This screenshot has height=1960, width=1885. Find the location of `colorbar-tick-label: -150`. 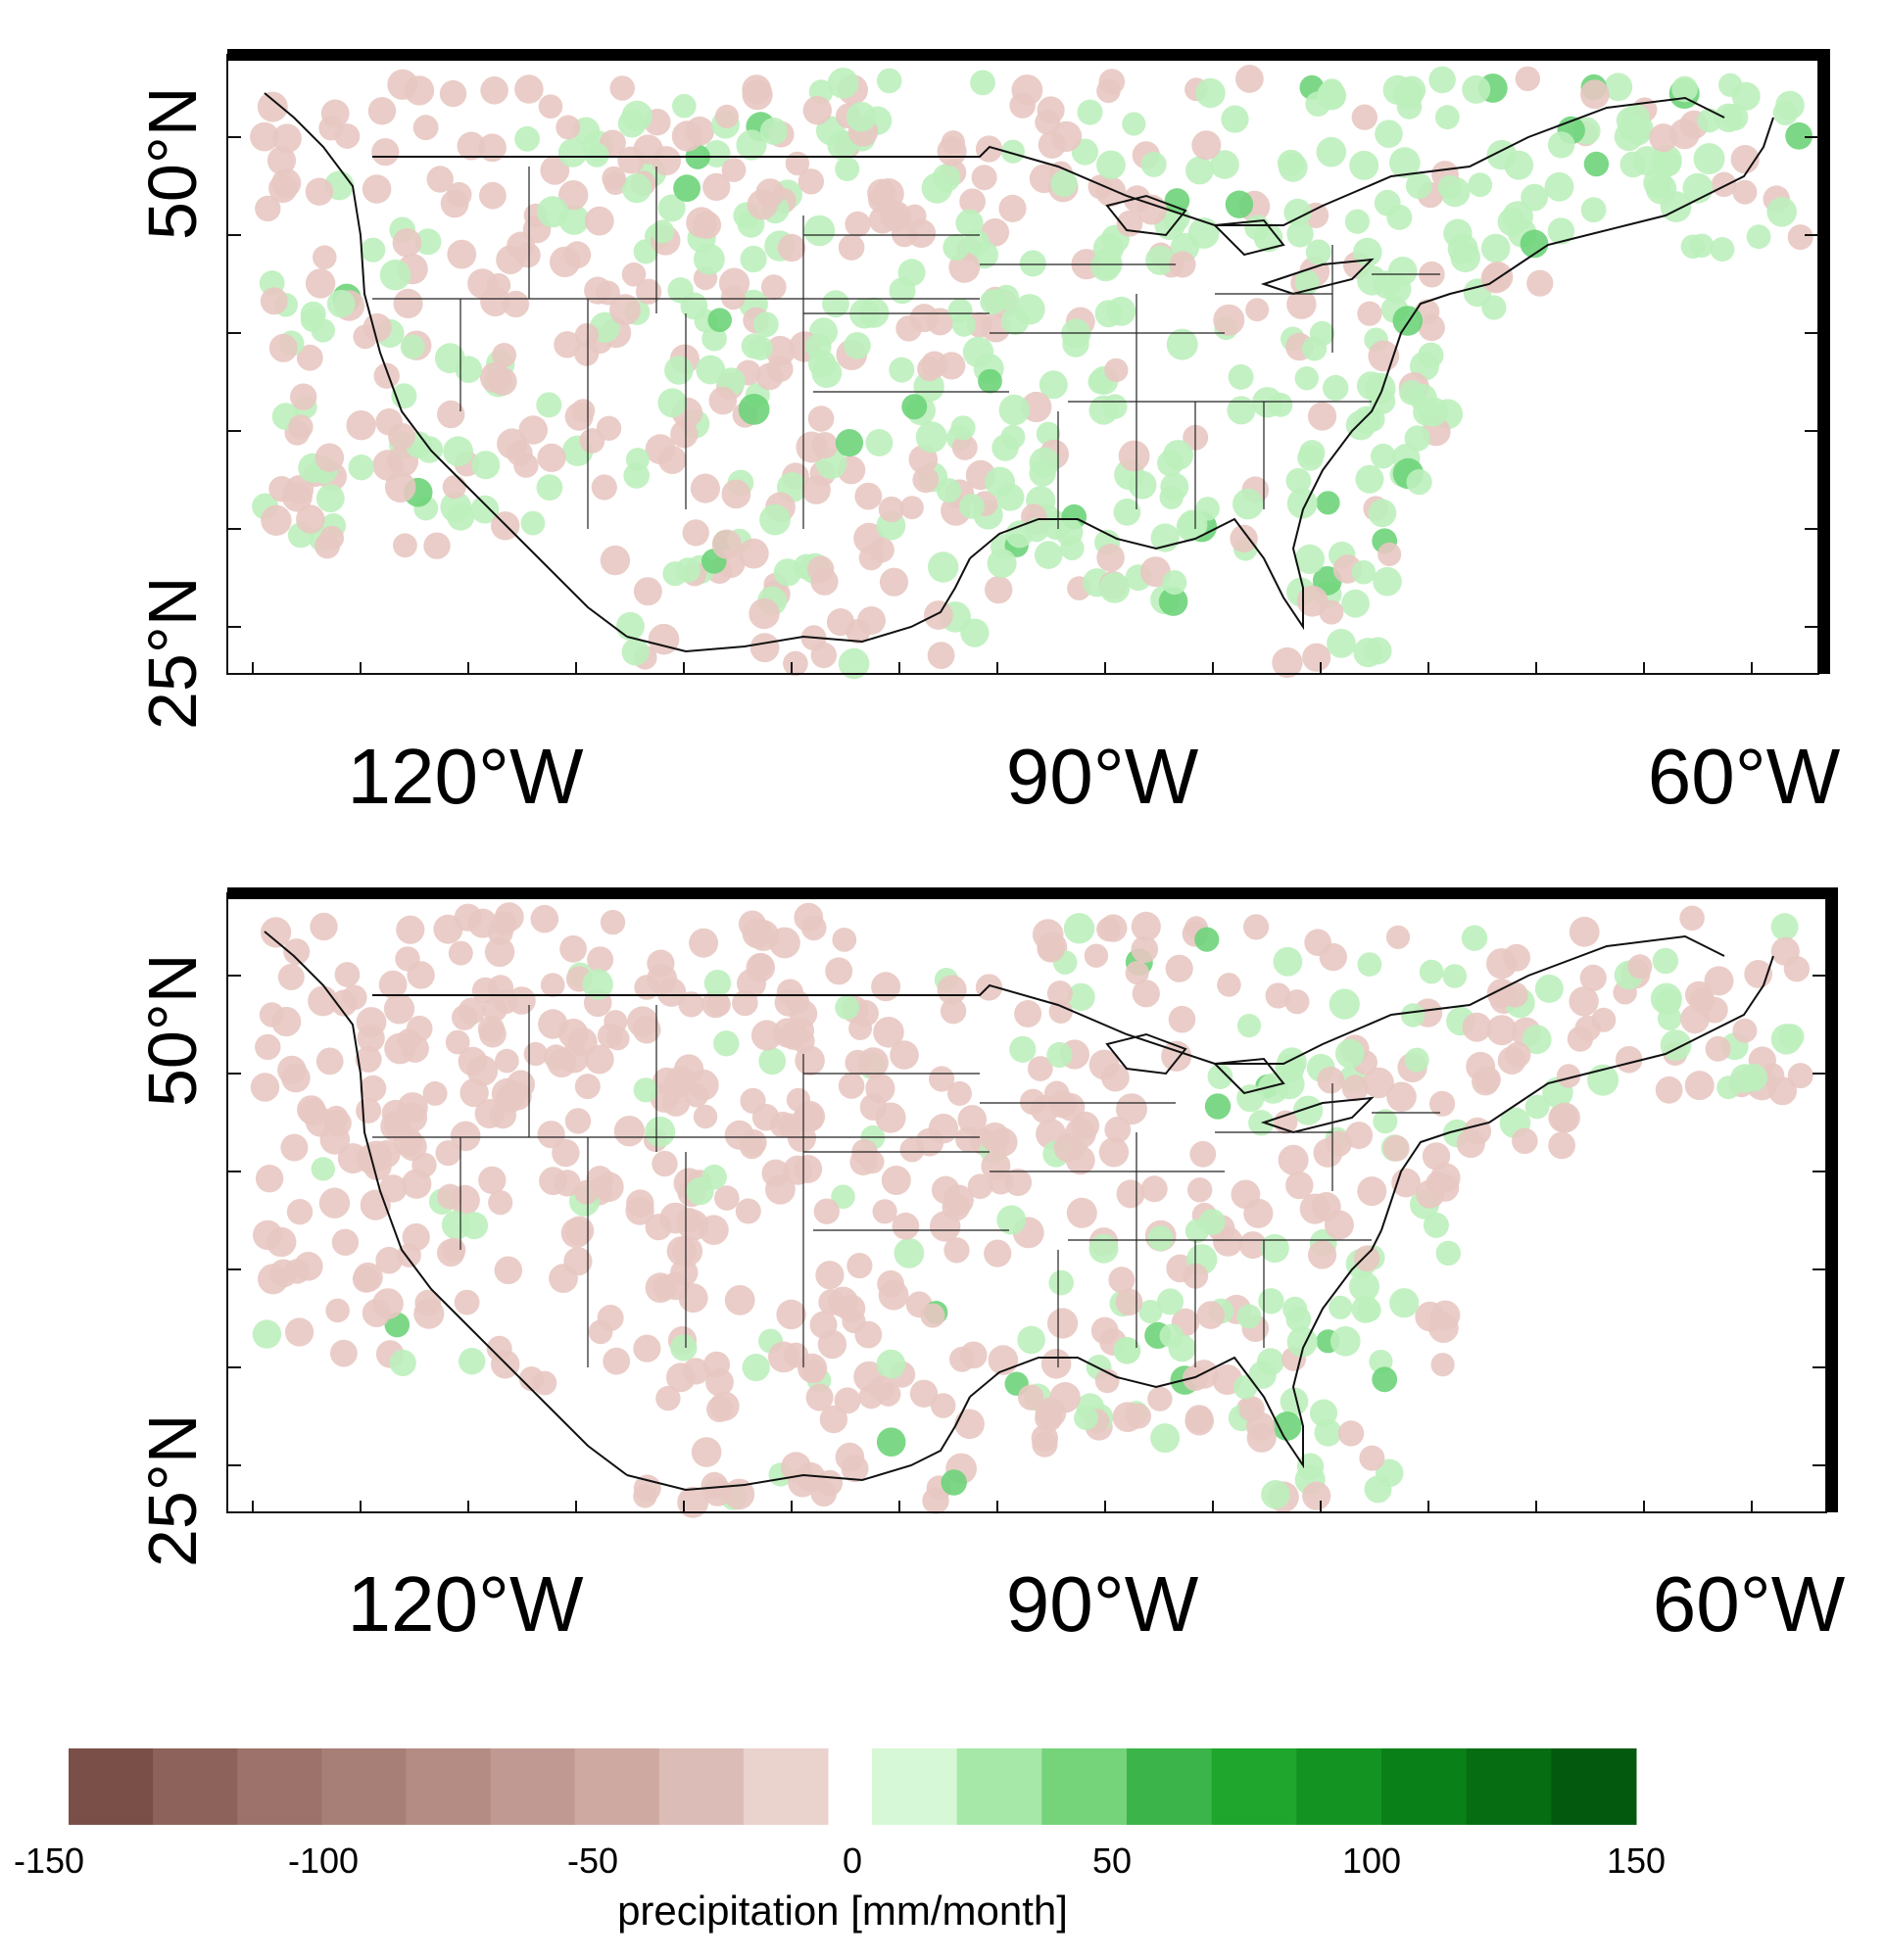

colorbar-tick-label: -150 is located at coordinates (49, 1860).